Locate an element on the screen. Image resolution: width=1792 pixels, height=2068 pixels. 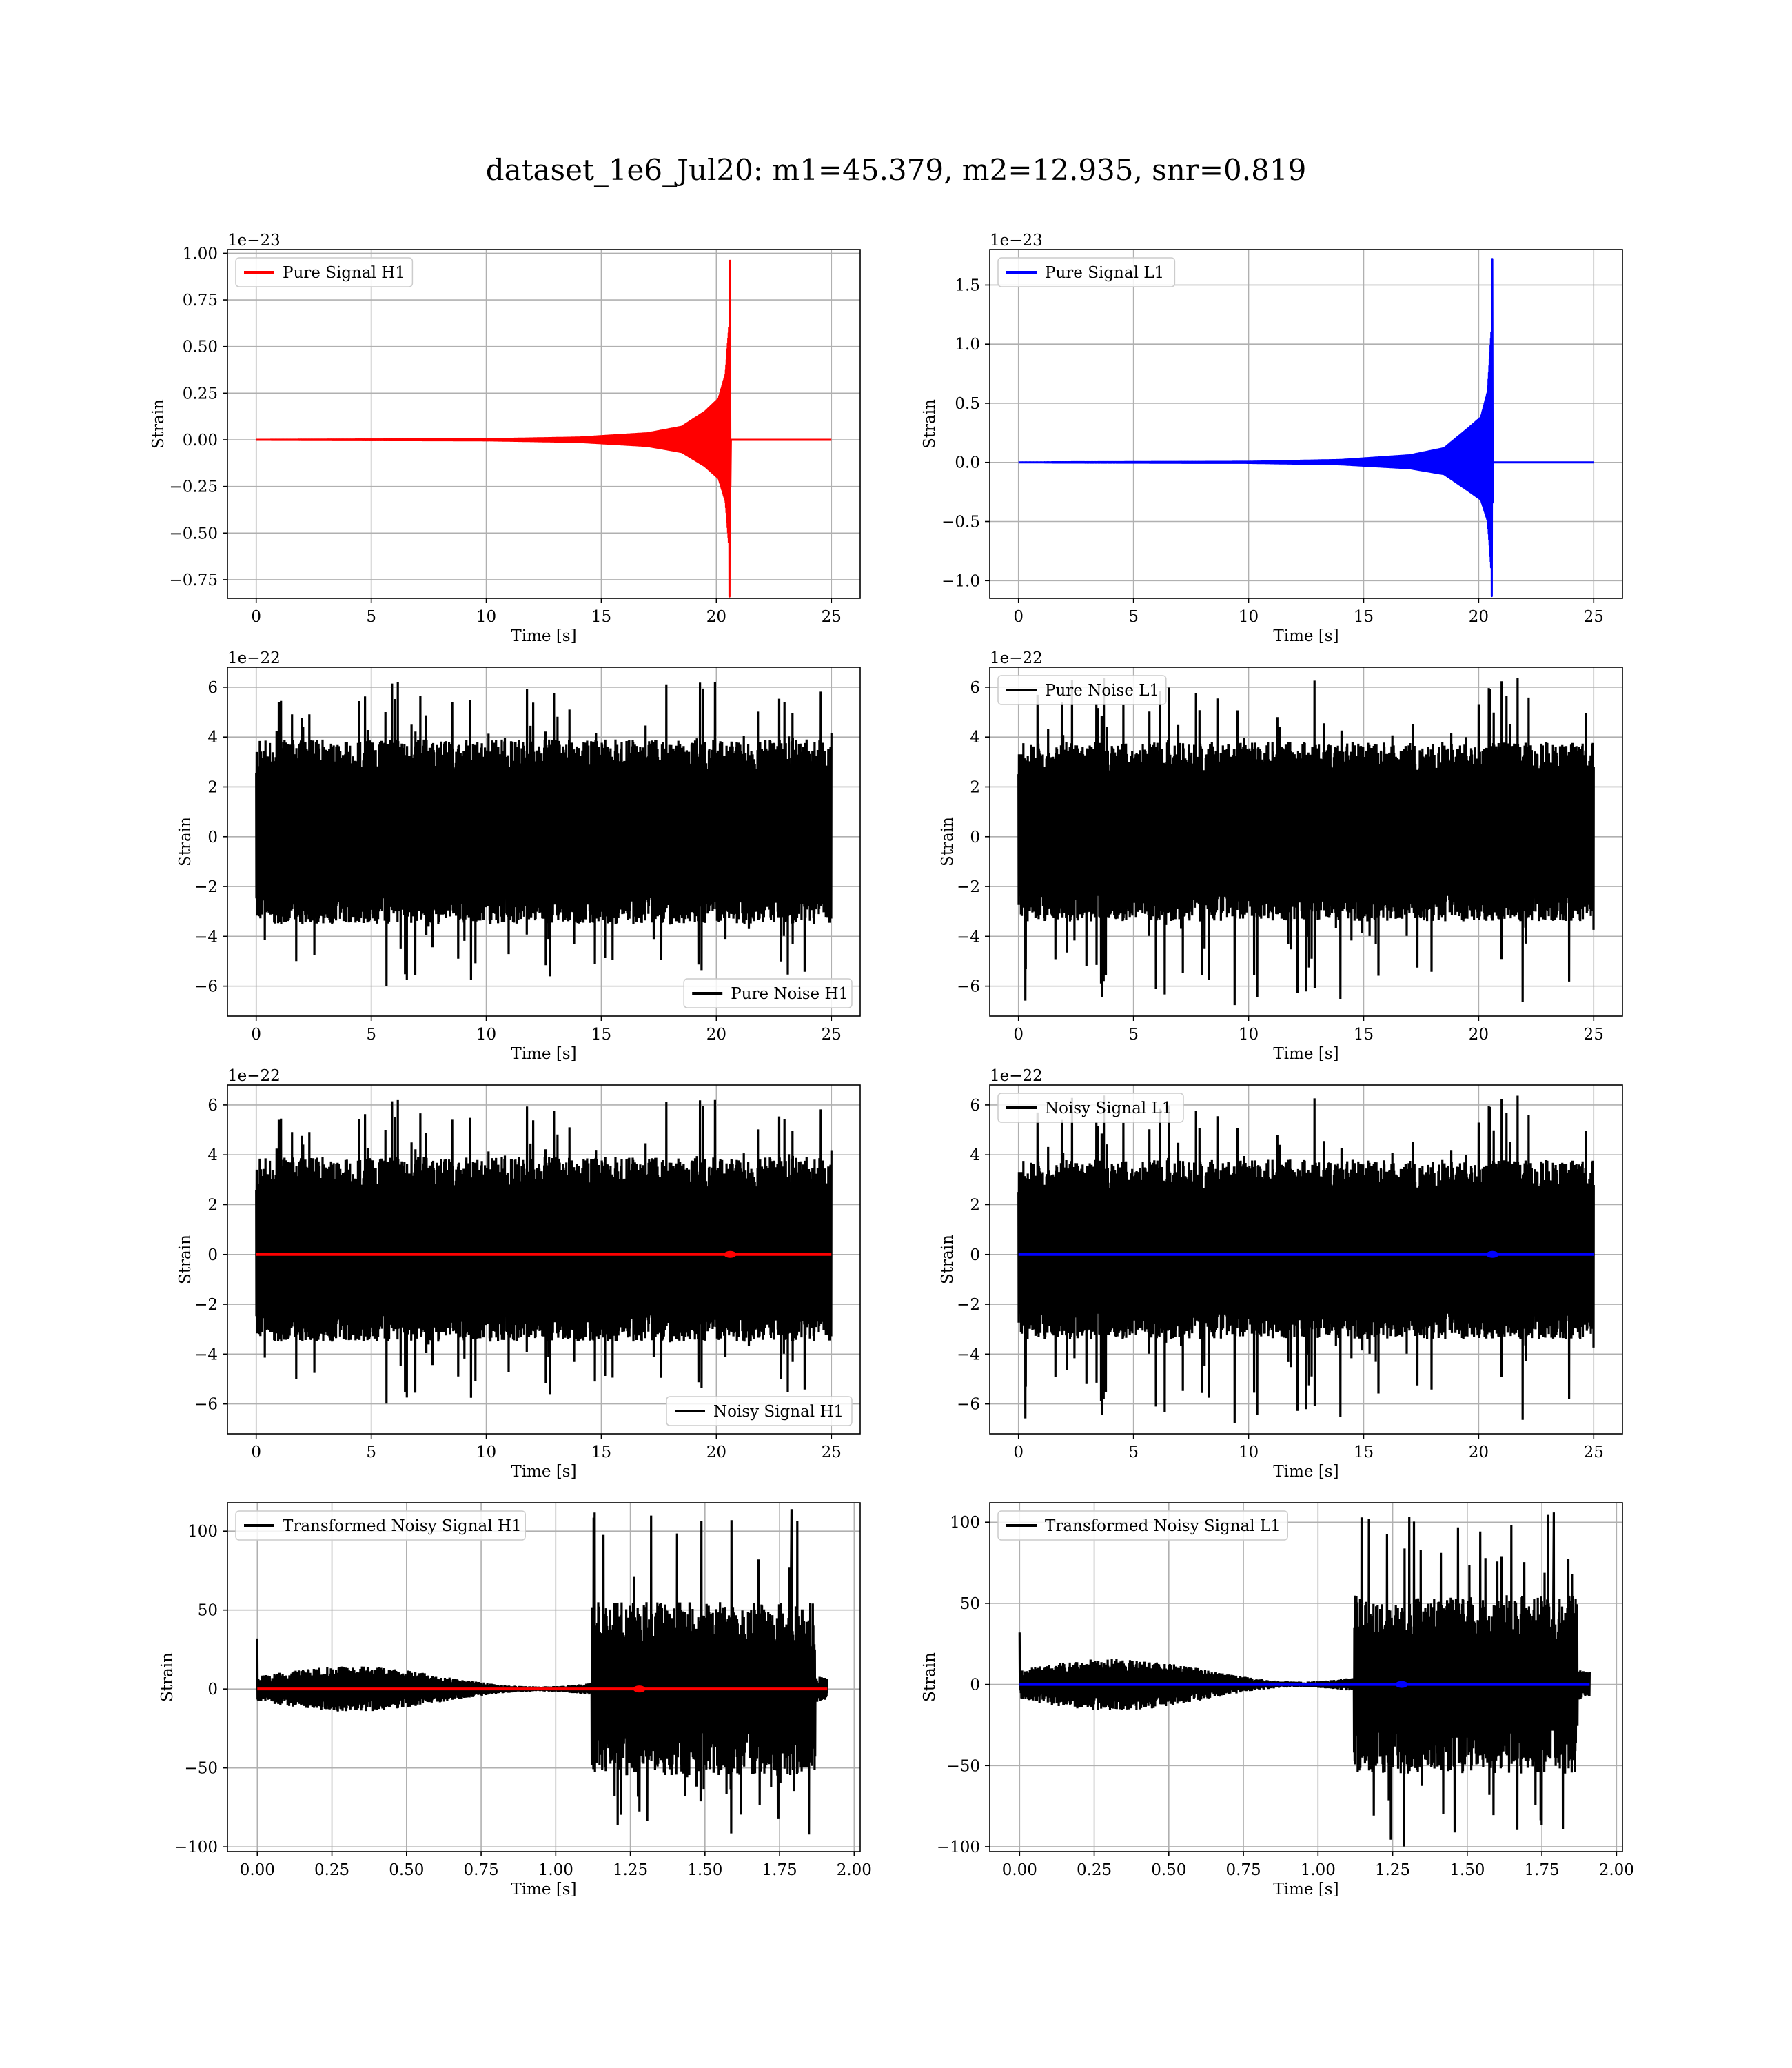
y-tick-label: −1.0 is located at coordinates (961, 581).